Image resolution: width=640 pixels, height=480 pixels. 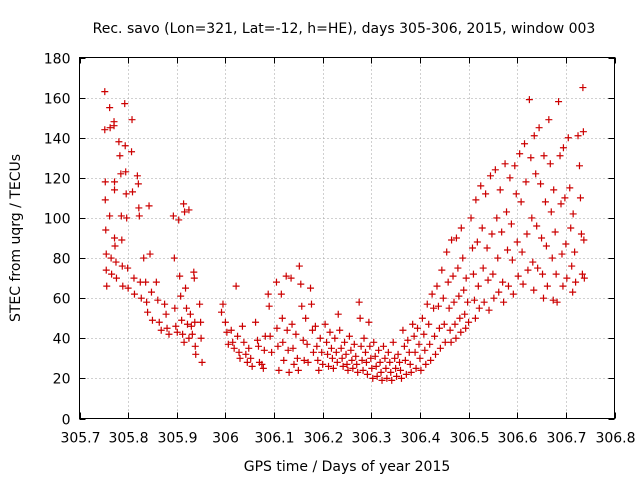 I want to click on x-tick-label: 306.1, so click(x=274, y=439).